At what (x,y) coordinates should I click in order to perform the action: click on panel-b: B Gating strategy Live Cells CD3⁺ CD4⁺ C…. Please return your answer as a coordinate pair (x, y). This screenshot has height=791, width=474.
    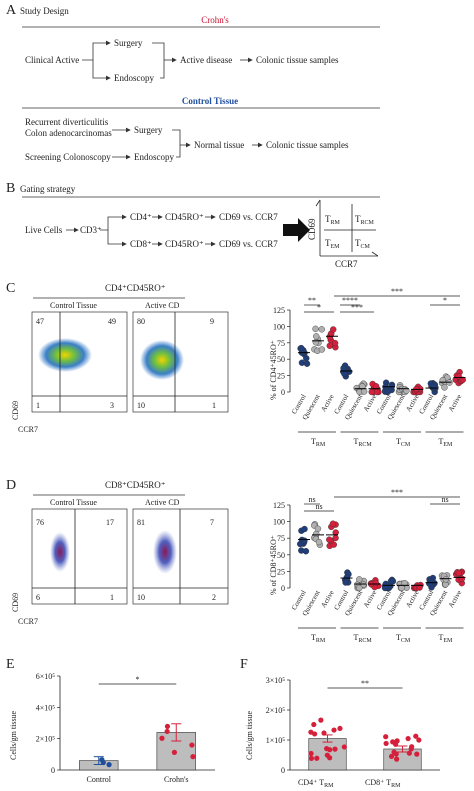
    Looking at the image, I should click on (193, 225).